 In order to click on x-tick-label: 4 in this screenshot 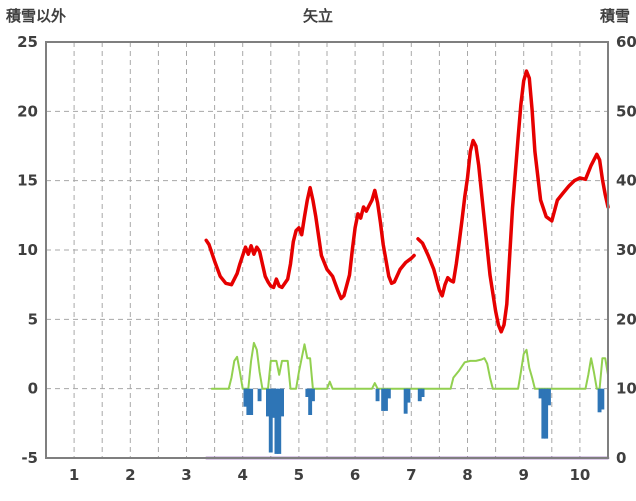, I will do `click(242, 475)`.